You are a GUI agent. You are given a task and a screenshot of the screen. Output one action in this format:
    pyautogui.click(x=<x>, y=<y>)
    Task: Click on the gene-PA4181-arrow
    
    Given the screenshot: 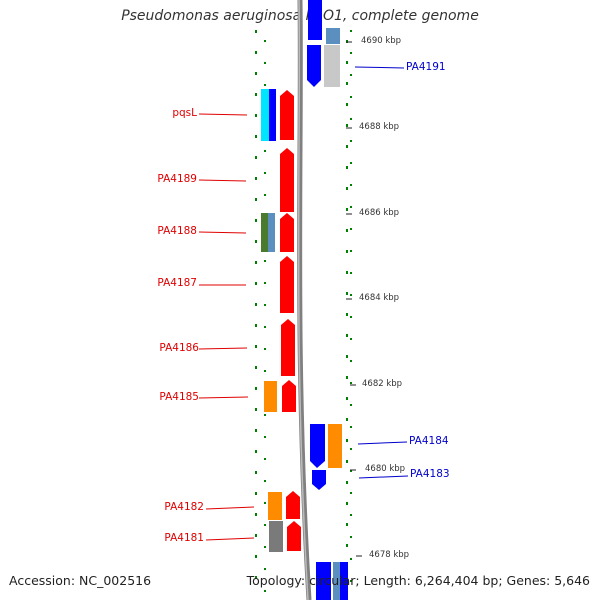 What is the action you would take?
    pyautogui.click(x=294, y=536)
    